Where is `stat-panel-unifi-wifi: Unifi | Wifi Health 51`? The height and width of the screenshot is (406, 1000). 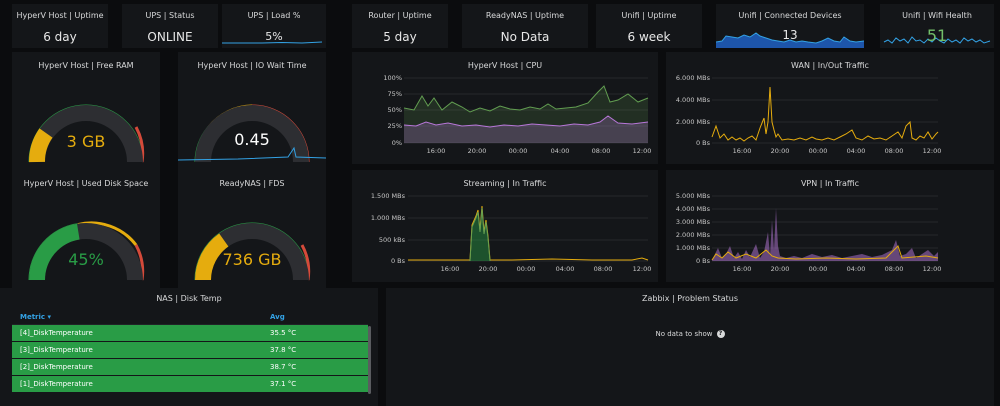
stat-panel-unifi-wifi: Unifi | Wifi Health 51 is located at coordinates (937, 26).